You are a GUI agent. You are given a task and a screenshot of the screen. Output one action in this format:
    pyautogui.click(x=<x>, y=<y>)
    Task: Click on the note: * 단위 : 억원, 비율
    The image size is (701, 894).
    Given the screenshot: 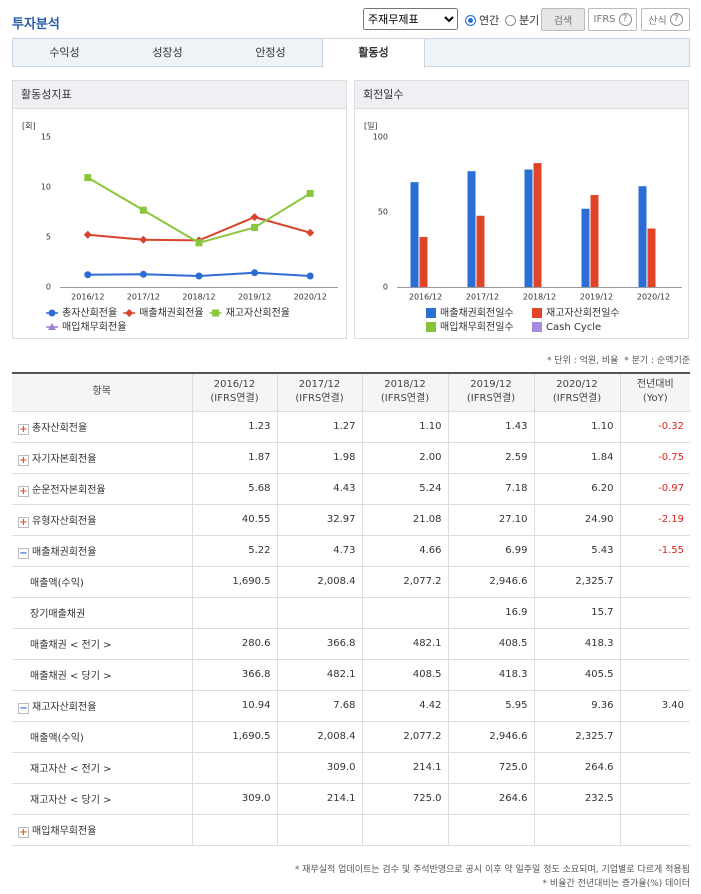 What is the action you would take?
    pyautogui.click(x=582, y=361)
    